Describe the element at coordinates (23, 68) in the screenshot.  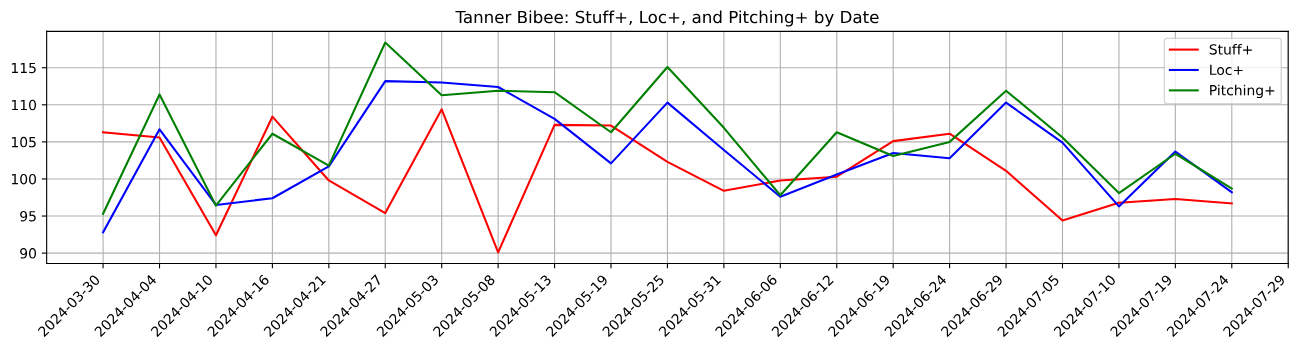
I see `y-tick-label: 115` at that location.